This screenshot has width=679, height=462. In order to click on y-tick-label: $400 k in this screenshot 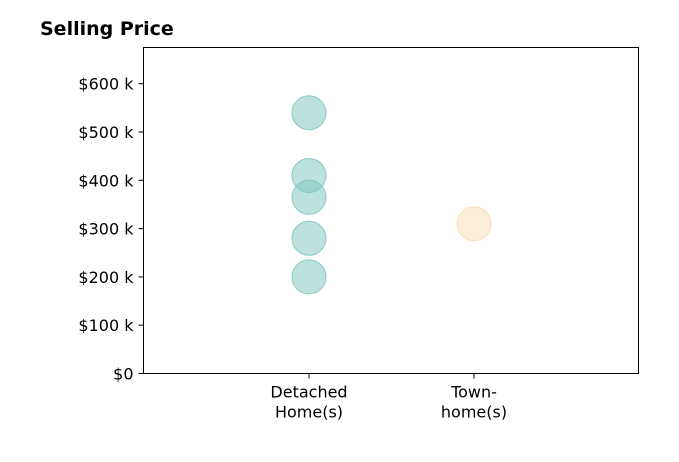, I will do `click(106, 180)`.